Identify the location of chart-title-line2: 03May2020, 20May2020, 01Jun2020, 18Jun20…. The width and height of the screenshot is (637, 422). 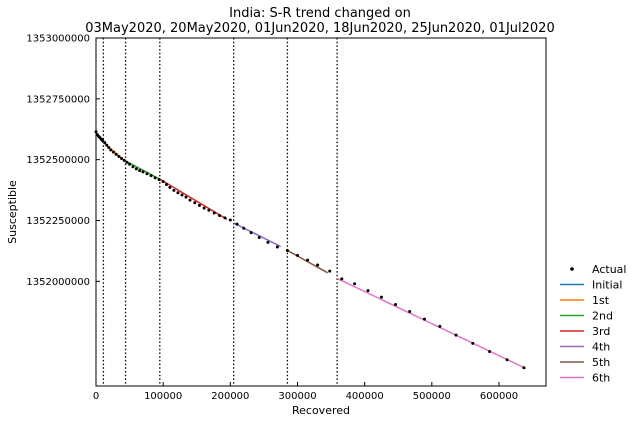
(319, 28).